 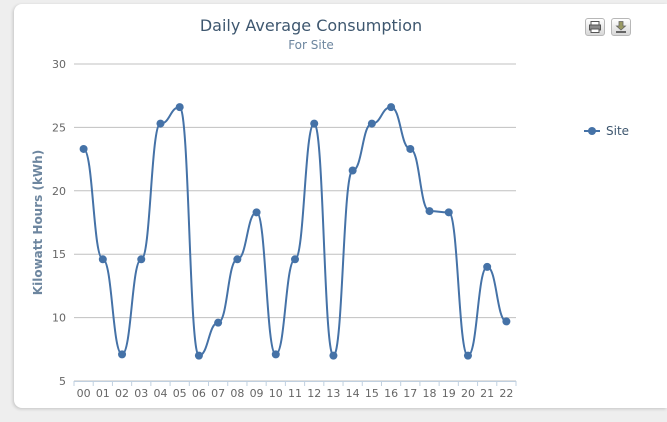 What do you see at coordinates (59, 127) in the screenshot?
I see `y-tick-label: 25` at bounding box center [59, 127].